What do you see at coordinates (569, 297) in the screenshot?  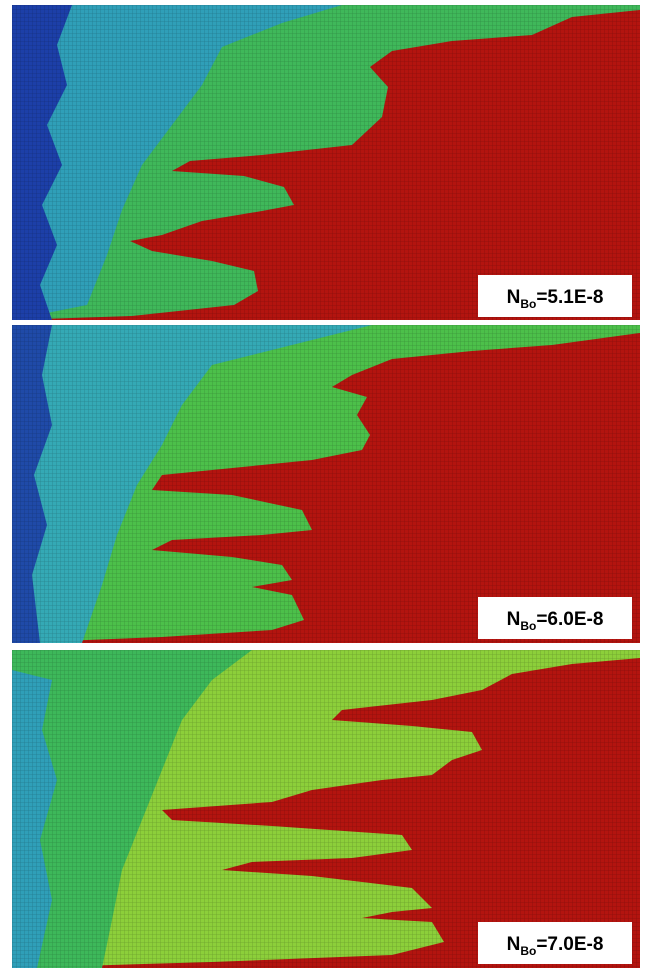 I see `value: =5.1E-8` at bounding box center [569, 297].